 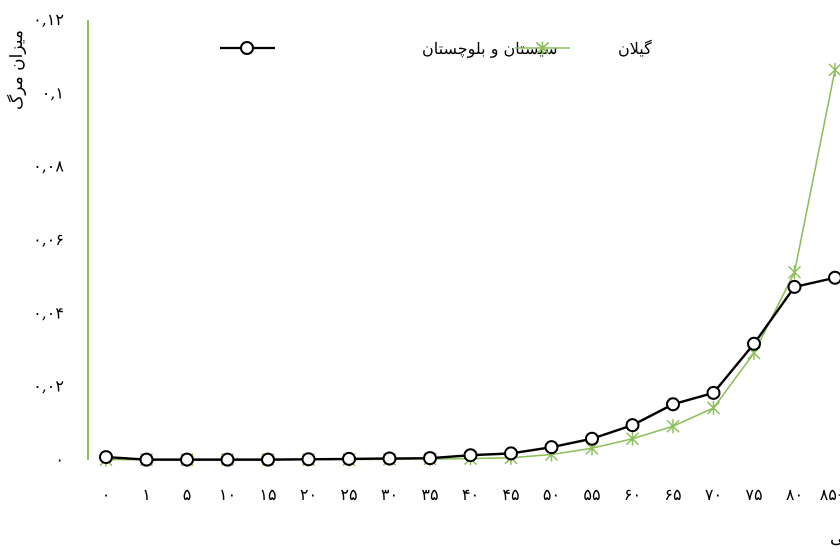 I want to click on y-tick-label: ۰,۰۶, so click(x=48, y=239).